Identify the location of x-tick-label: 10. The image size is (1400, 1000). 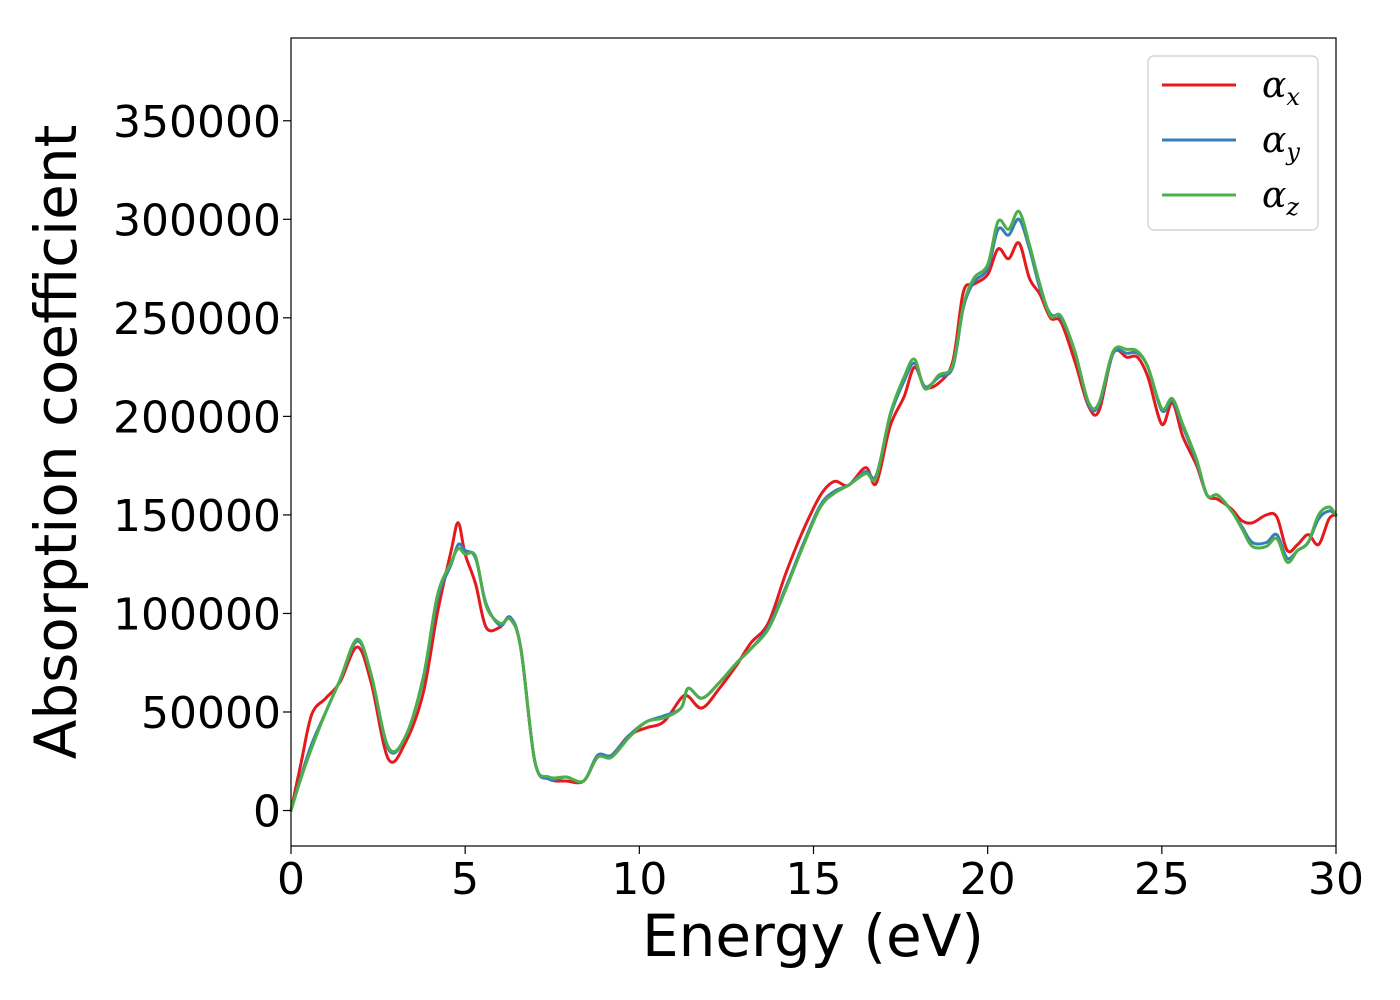
(639, 879).